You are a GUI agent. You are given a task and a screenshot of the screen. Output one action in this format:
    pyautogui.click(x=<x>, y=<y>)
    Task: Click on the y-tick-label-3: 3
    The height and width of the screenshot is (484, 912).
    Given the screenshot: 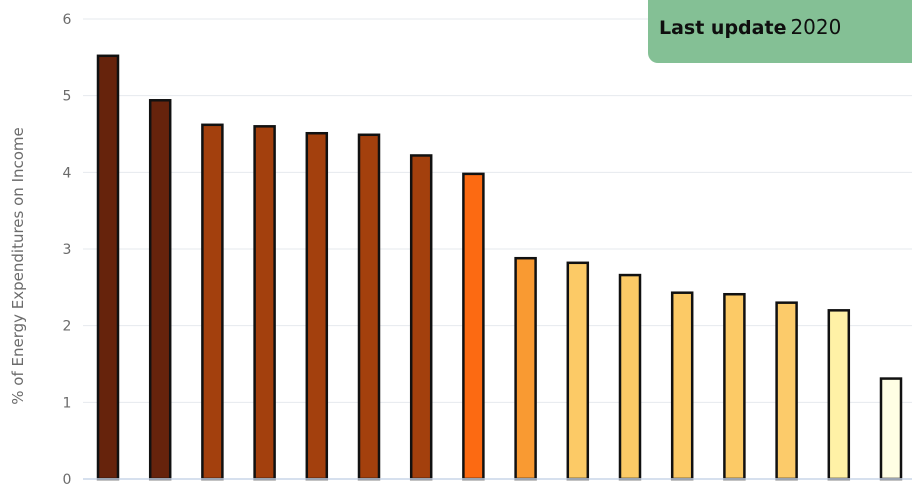 What is the action you would take?
    pyautogui.click(x=67, y=250)
    